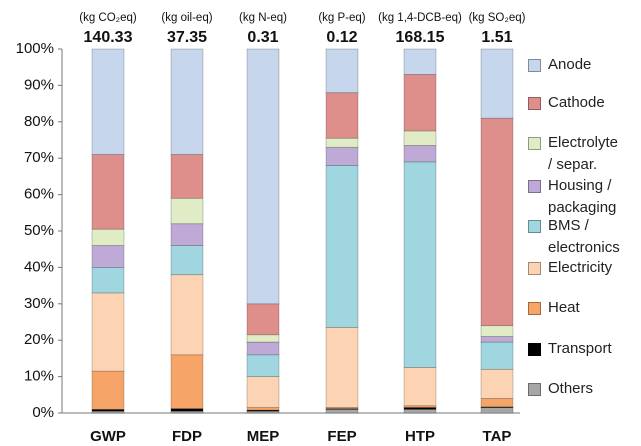  What do you see at coordinates (576, 102) in the screenshot?
I see `legend-label: Cathode` at bounding box center [576, 102].